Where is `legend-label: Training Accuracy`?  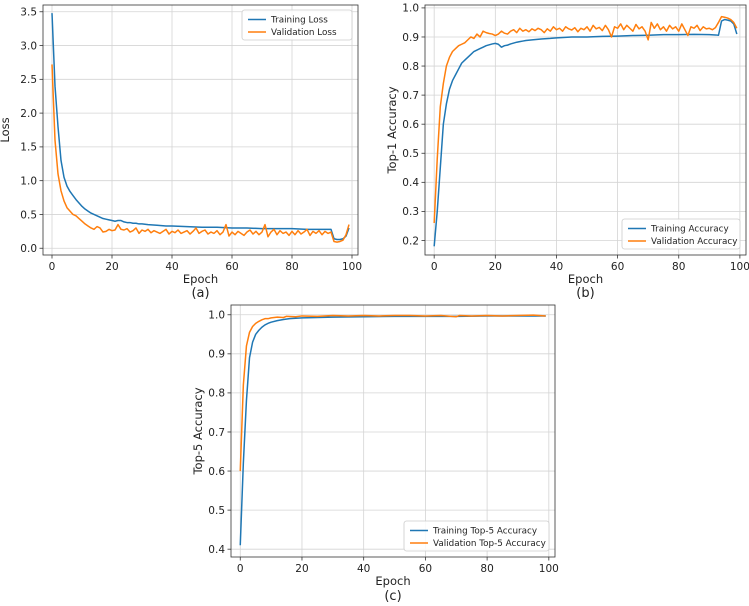 legend-label: Training Accuracy is located at coordinates (689, 230).